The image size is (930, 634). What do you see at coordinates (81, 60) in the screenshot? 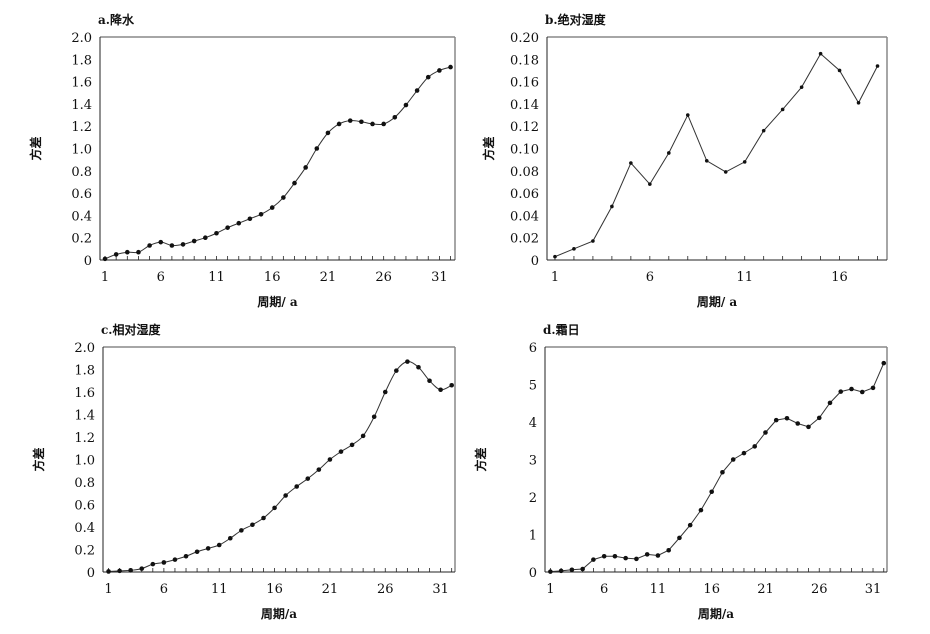
I see `y-tick-label: 1.8` at bounding box center [81, 60].